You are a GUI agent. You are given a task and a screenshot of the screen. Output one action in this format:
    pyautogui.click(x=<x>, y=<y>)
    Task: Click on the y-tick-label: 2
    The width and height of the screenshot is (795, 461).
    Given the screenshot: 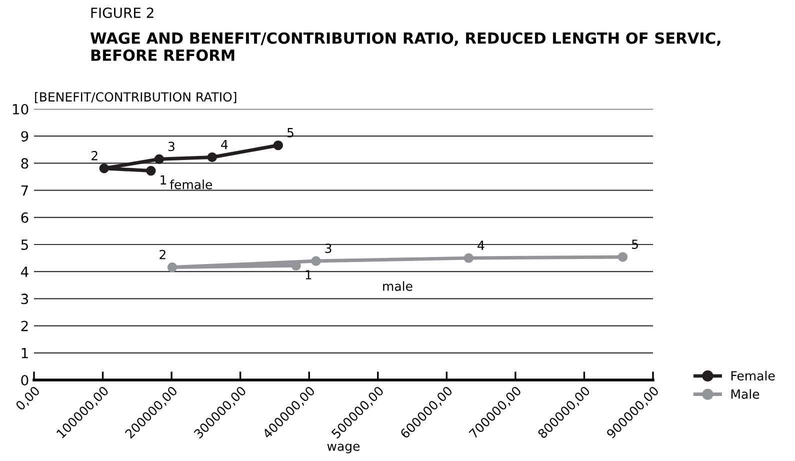 What is the action you would take?
    pyautogui.click(x=24, y=326)
    